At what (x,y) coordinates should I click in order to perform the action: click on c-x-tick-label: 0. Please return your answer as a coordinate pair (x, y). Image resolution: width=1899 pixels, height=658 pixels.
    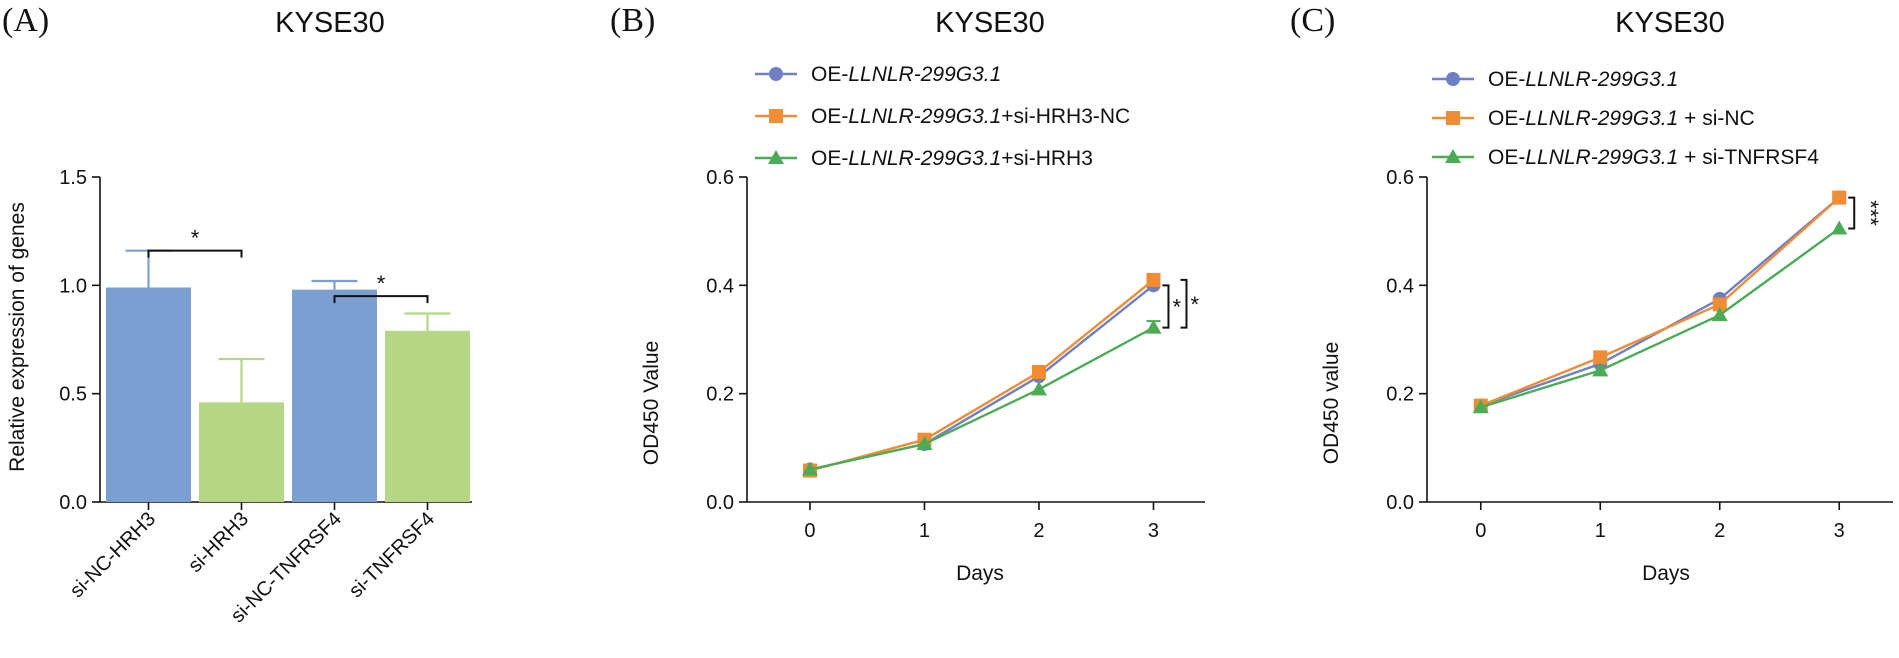
    Looking at the image, I should click on (1480, 531).